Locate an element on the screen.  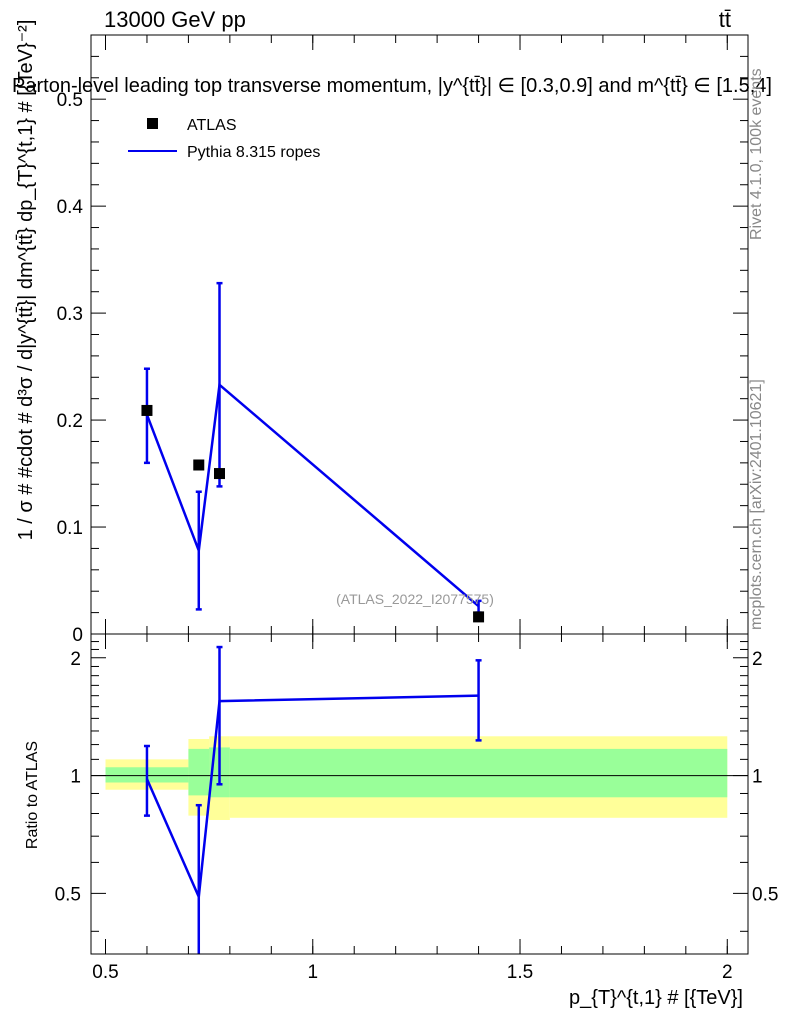
ratio-ytick-label-right: 2 is located at coordinates (757, 659).